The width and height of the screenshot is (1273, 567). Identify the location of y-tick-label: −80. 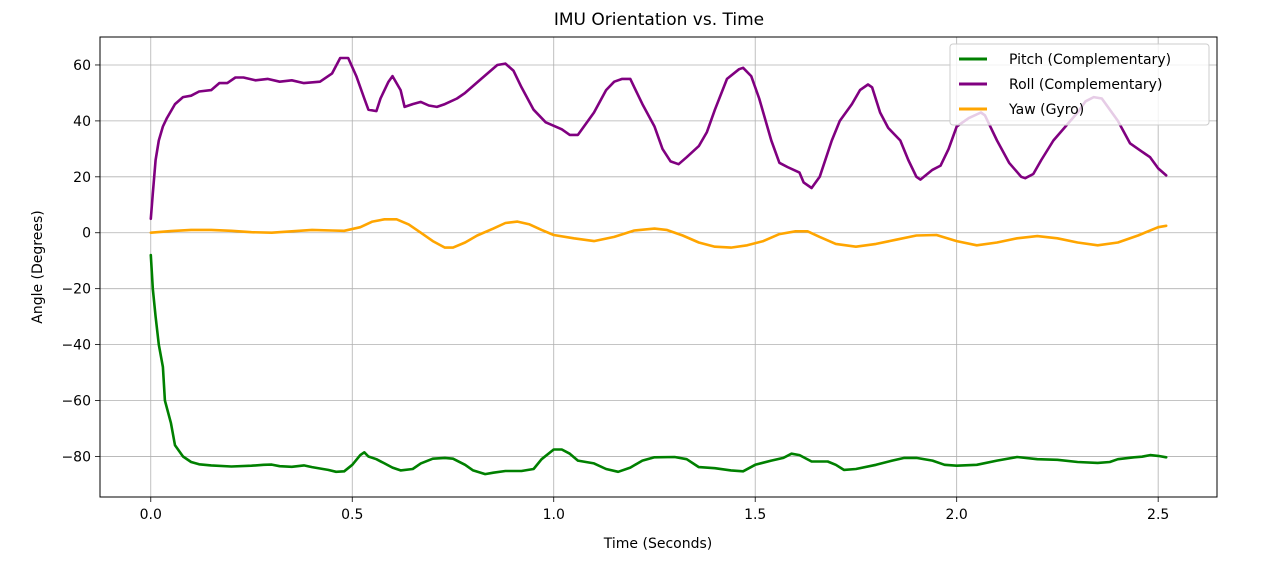
(76, 457).